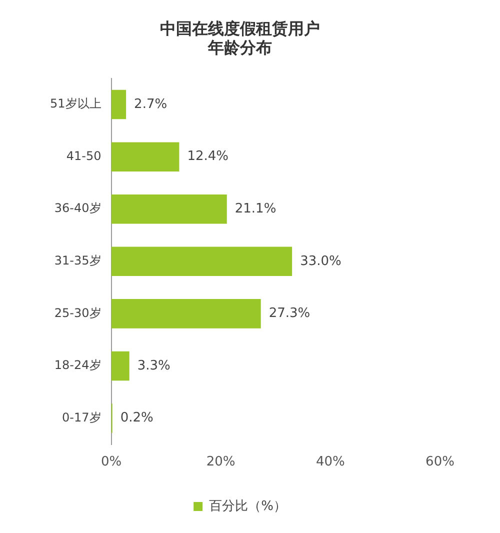 This screenshot has height=533, width=500. I want to click on data-label: 2.7%, so click(151, 104).